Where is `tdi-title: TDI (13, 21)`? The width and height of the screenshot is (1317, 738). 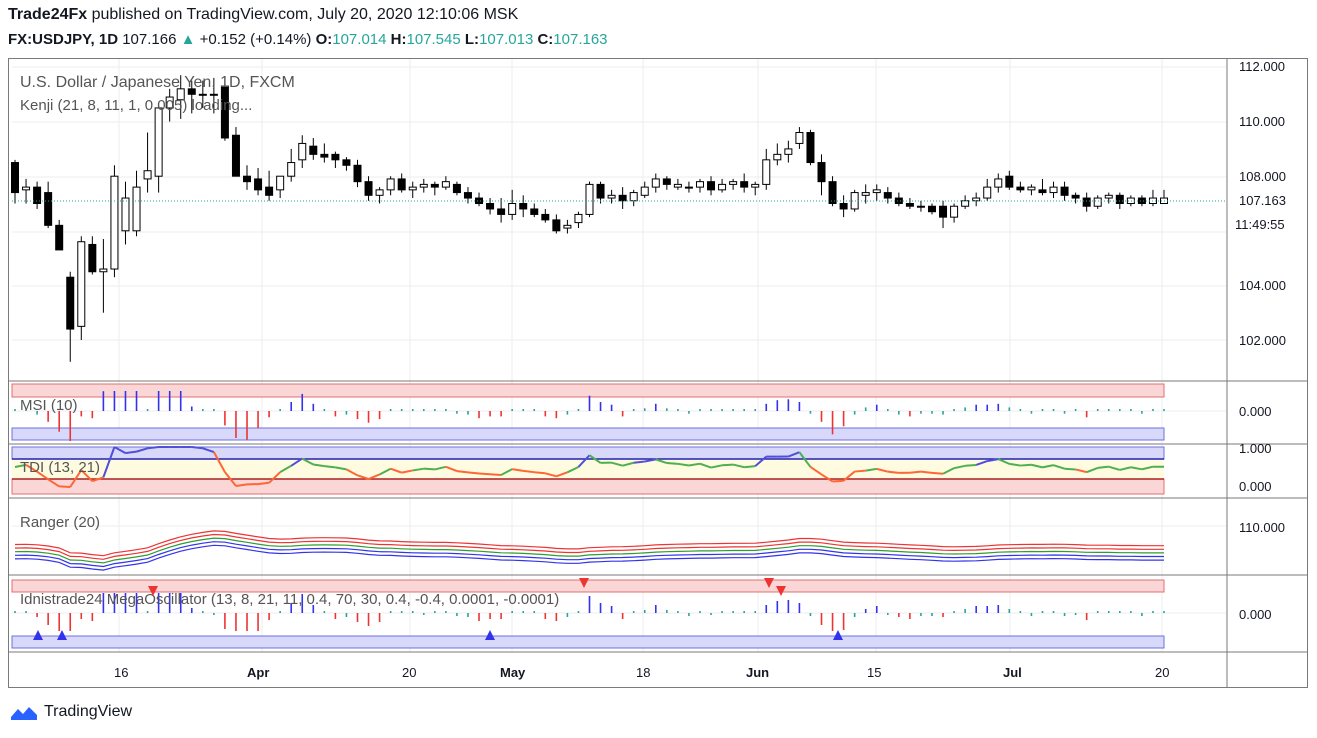 tdi-title: TDI (13, 21) is located at coordinates (60, 467).